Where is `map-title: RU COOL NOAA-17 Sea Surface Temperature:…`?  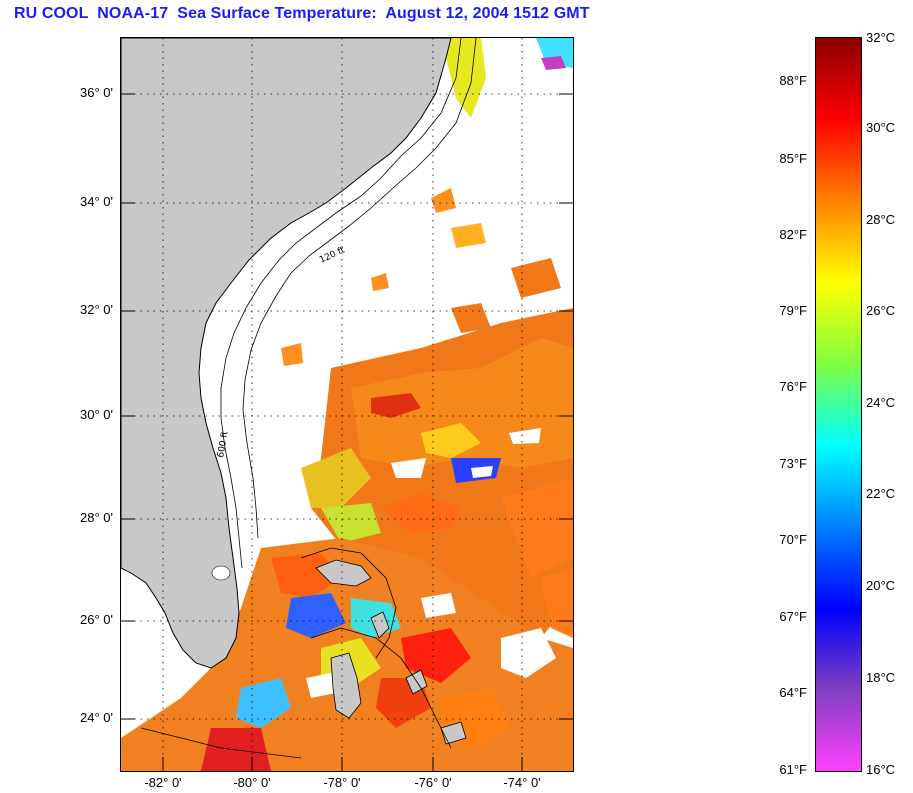
map-title: RU COOL NOAA-17 Sea Surface Temperature:… is located at coordinates (302, 13).